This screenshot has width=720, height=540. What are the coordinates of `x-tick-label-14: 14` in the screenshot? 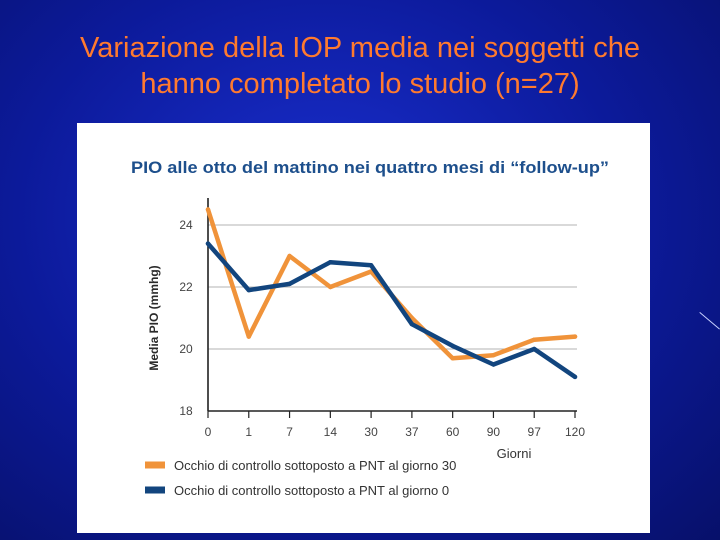 It's located at (331, 432).